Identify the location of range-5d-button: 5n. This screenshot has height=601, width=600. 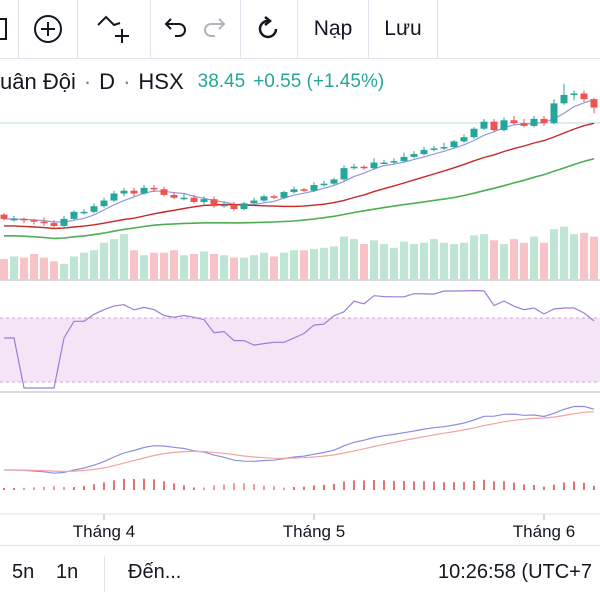
(23, 572).